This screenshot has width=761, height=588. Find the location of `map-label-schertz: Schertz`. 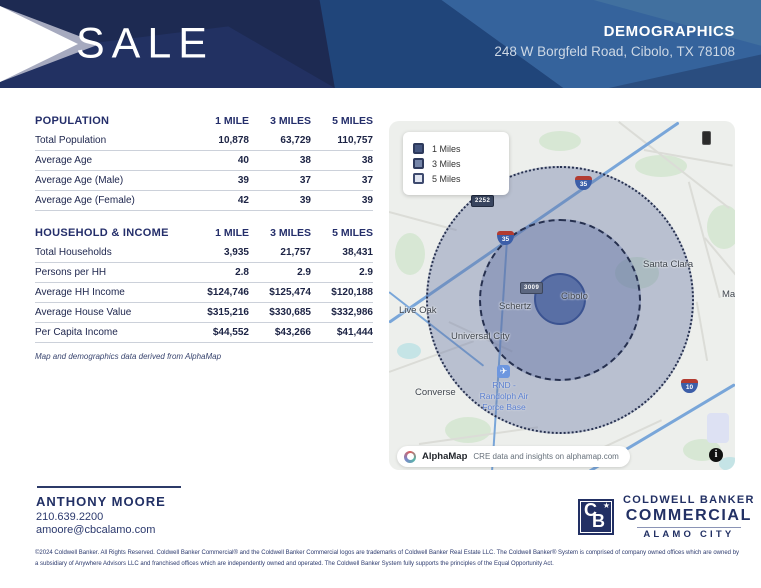

map-label-schertz: Schertz is located at coordinates (515, 306).